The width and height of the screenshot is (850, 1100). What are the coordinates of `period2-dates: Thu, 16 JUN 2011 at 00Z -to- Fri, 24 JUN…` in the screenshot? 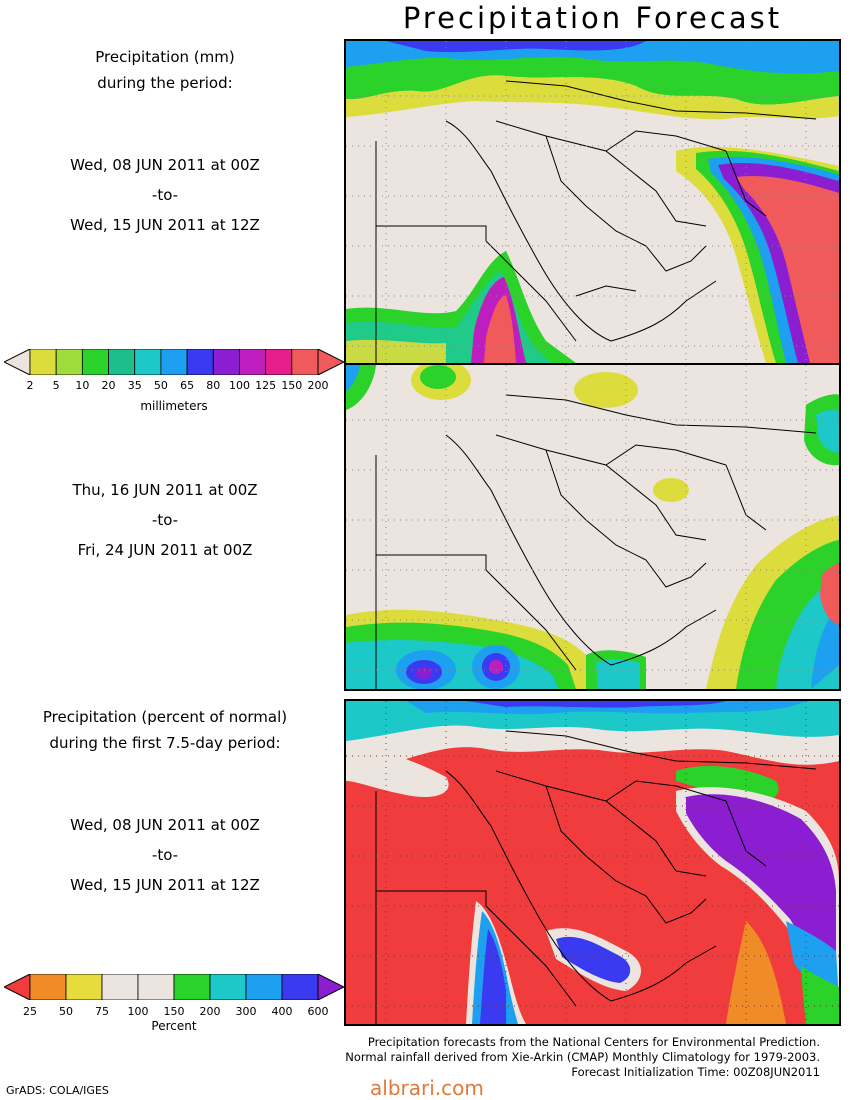 It's located at (165, 520).